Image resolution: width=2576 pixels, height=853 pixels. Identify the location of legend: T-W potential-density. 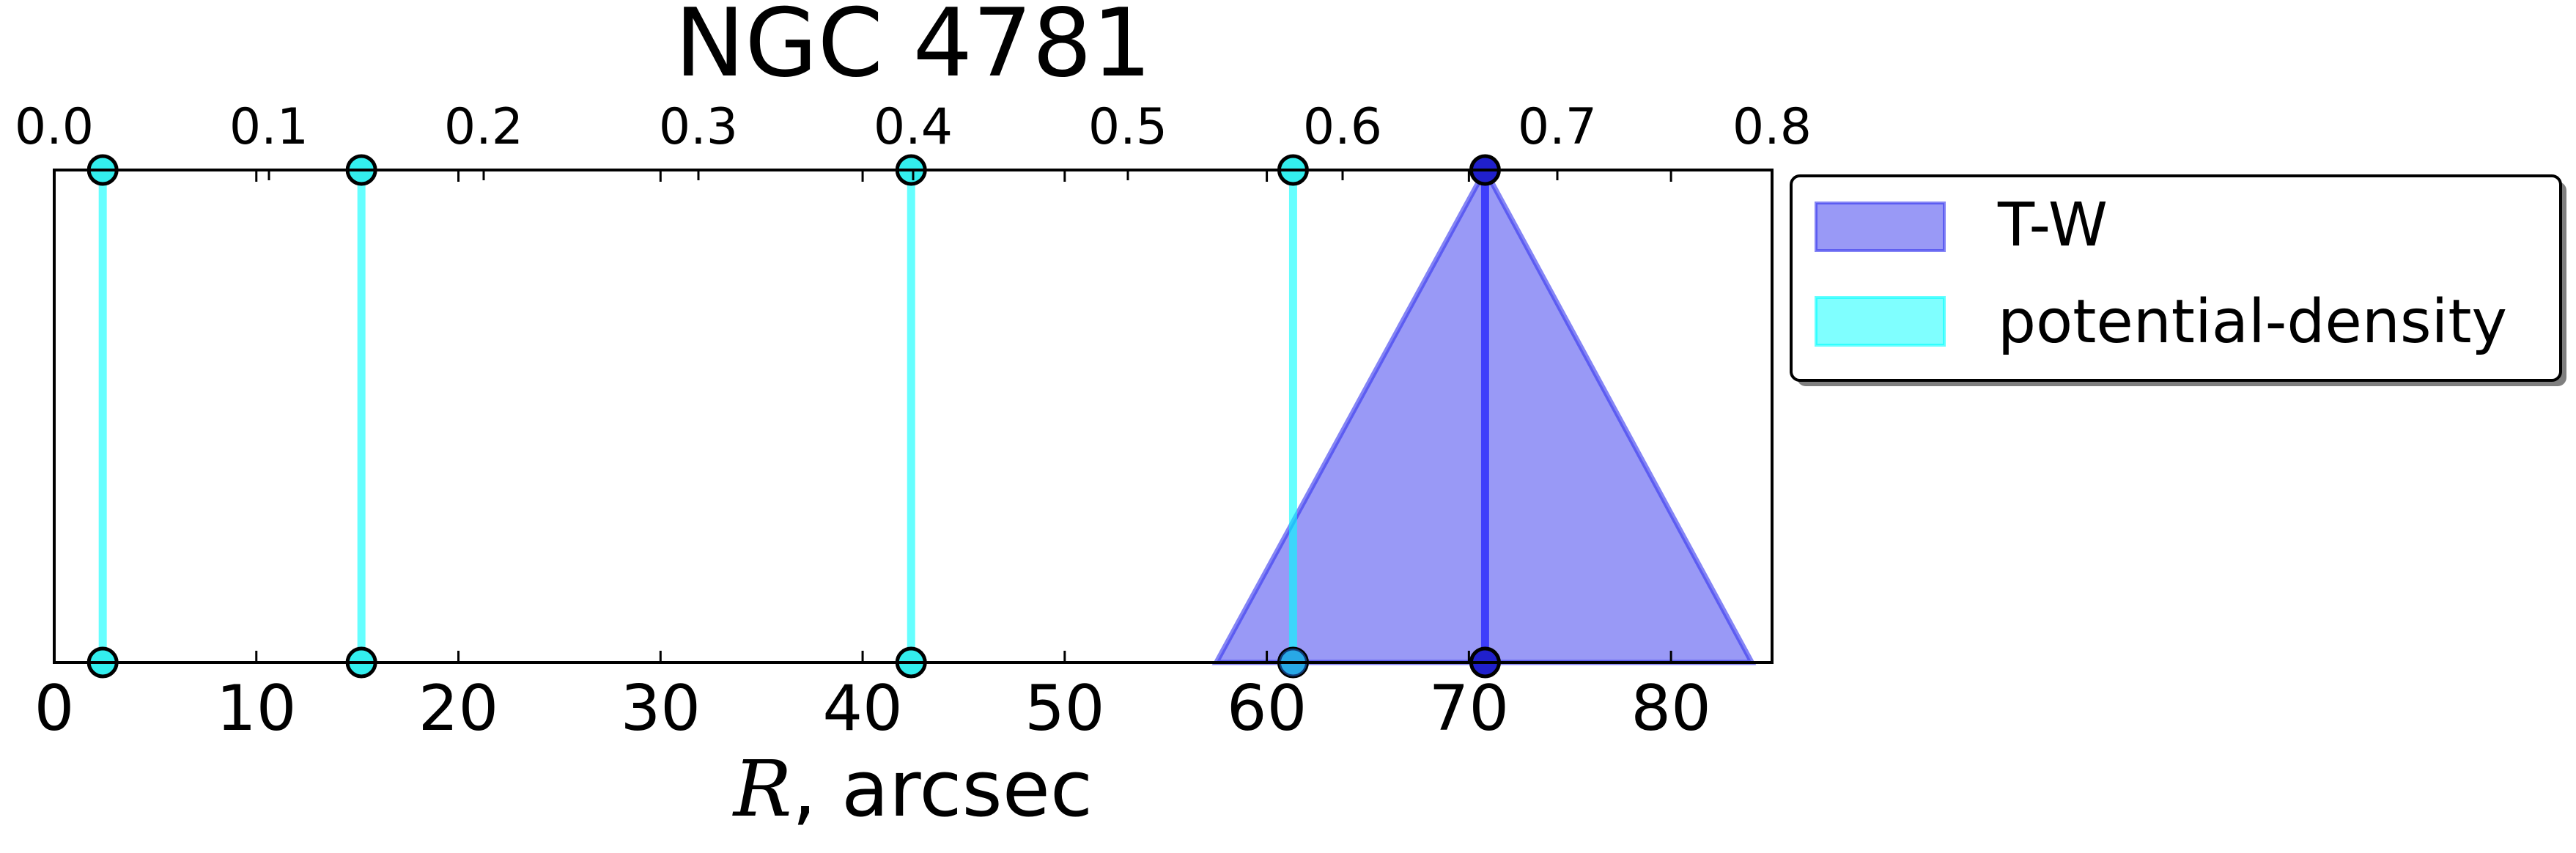
(2178, 280).